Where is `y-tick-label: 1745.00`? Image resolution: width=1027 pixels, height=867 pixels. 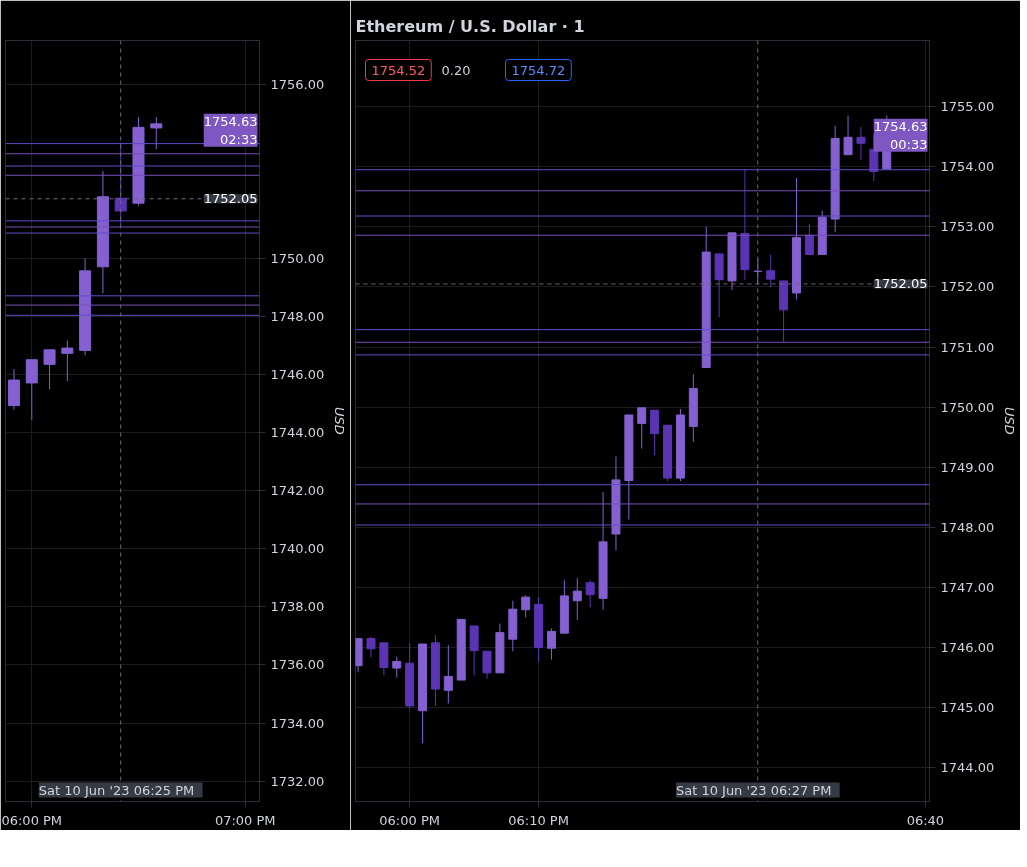 y-tick-label: 1745.00 is located at coordinates (967, 708).